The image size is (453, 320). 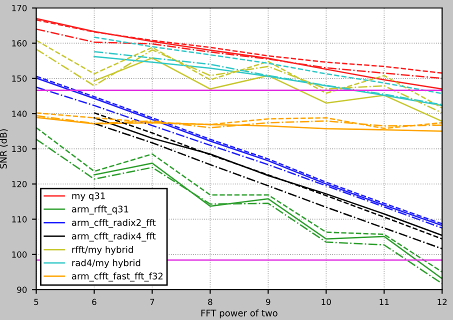 What do you see at coordinates (94, 302) in the screenshot?
I see `x-tick-label: 6` at bounding box center [94, 302].